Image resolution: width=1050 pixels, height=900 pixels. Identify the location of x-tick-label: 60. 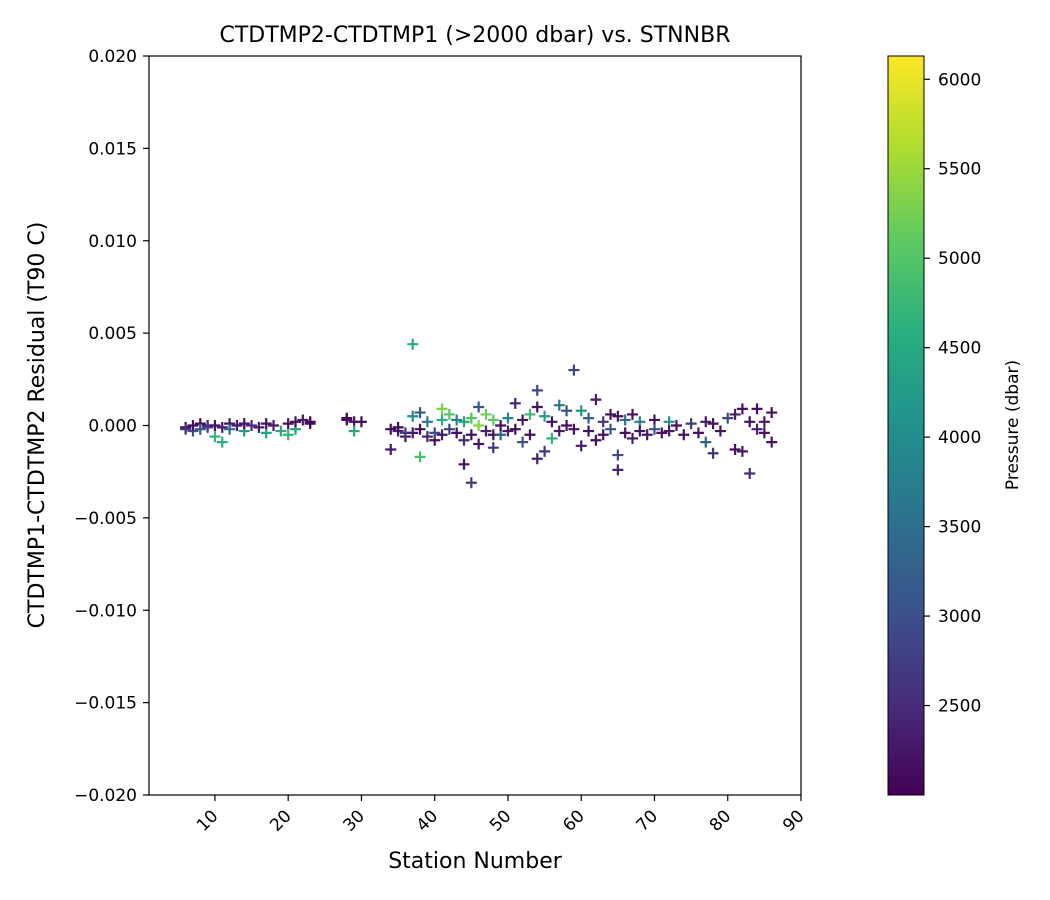
(573, 820).